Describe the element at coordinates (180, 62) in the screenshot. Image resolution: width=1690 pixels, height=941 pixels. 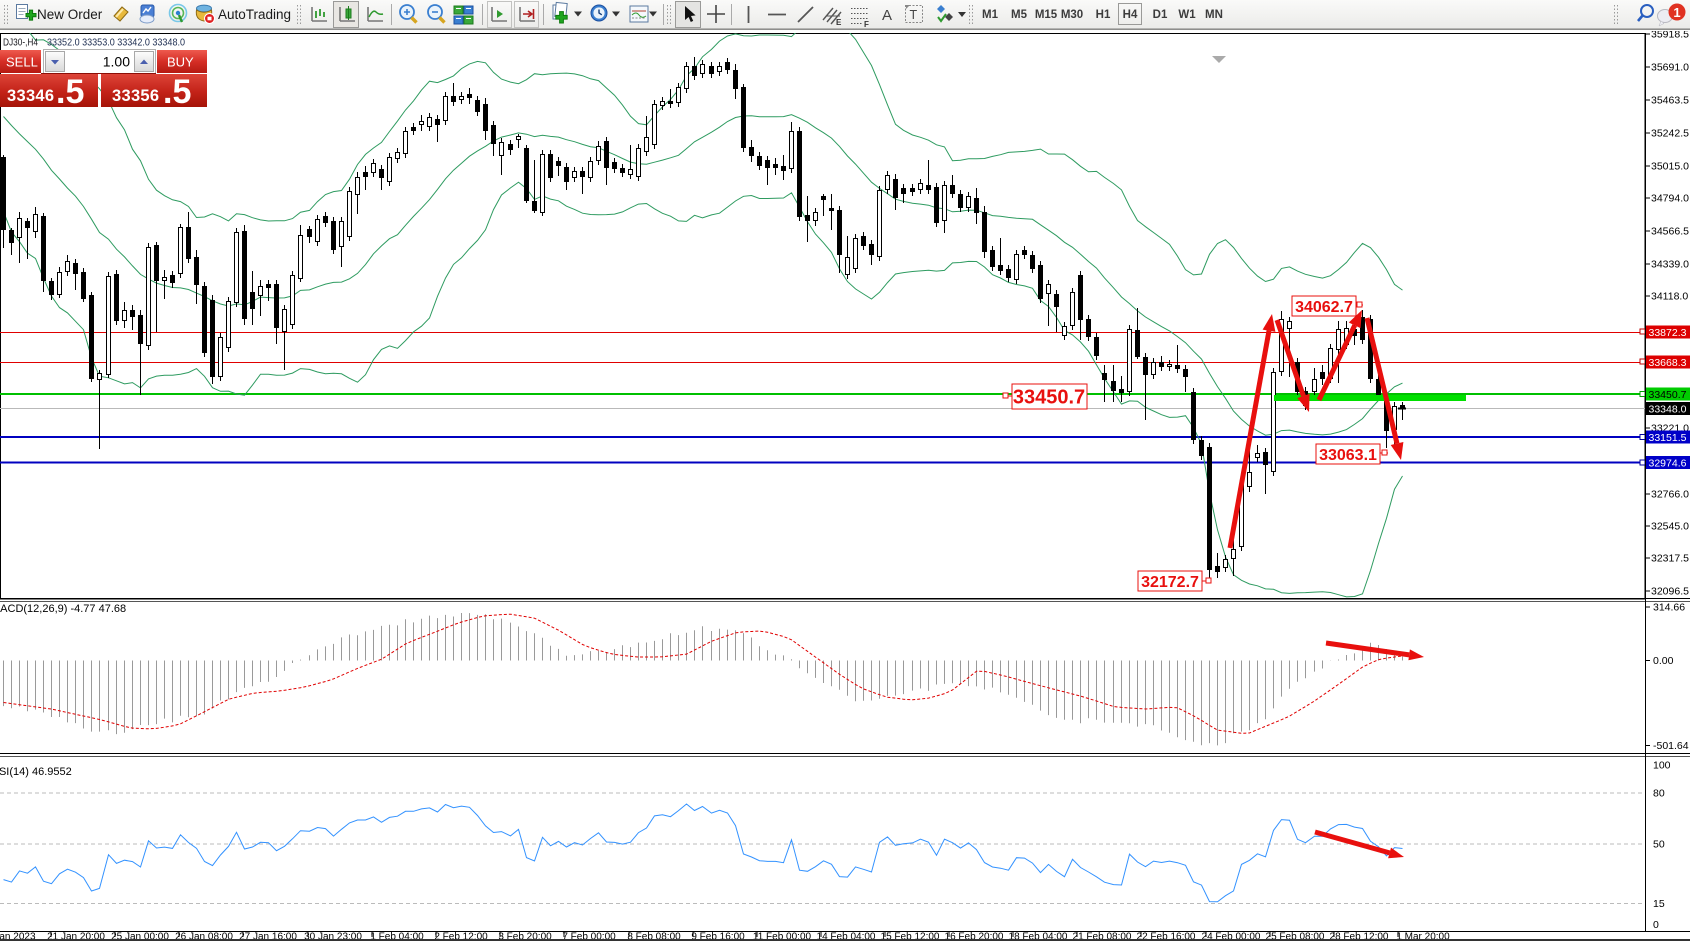
I see `svg-text: BUY` at that location.